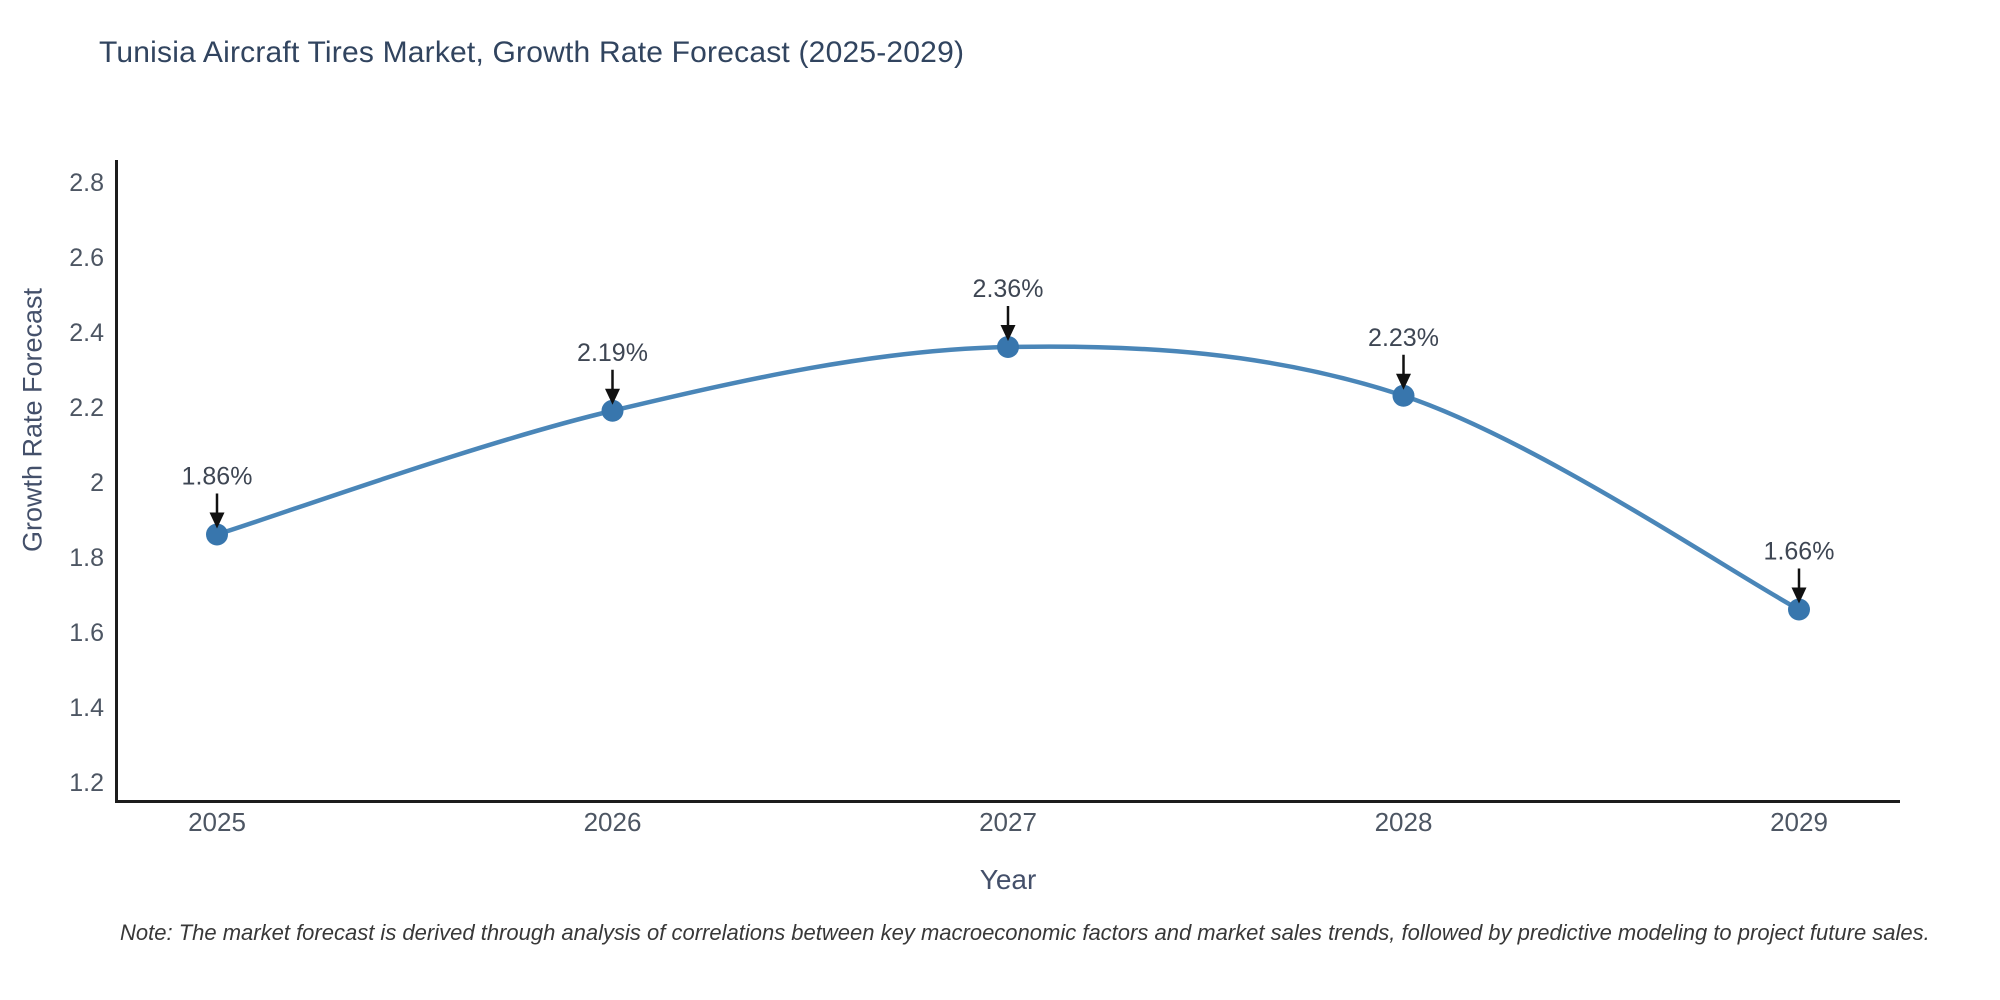 The height and width of the screenshot is (1000, 2000). What do you see at coordinates (1799, 552) in the screenshot?
I see `data-point-label: 1.66%` at bounding box center [1799, 552].